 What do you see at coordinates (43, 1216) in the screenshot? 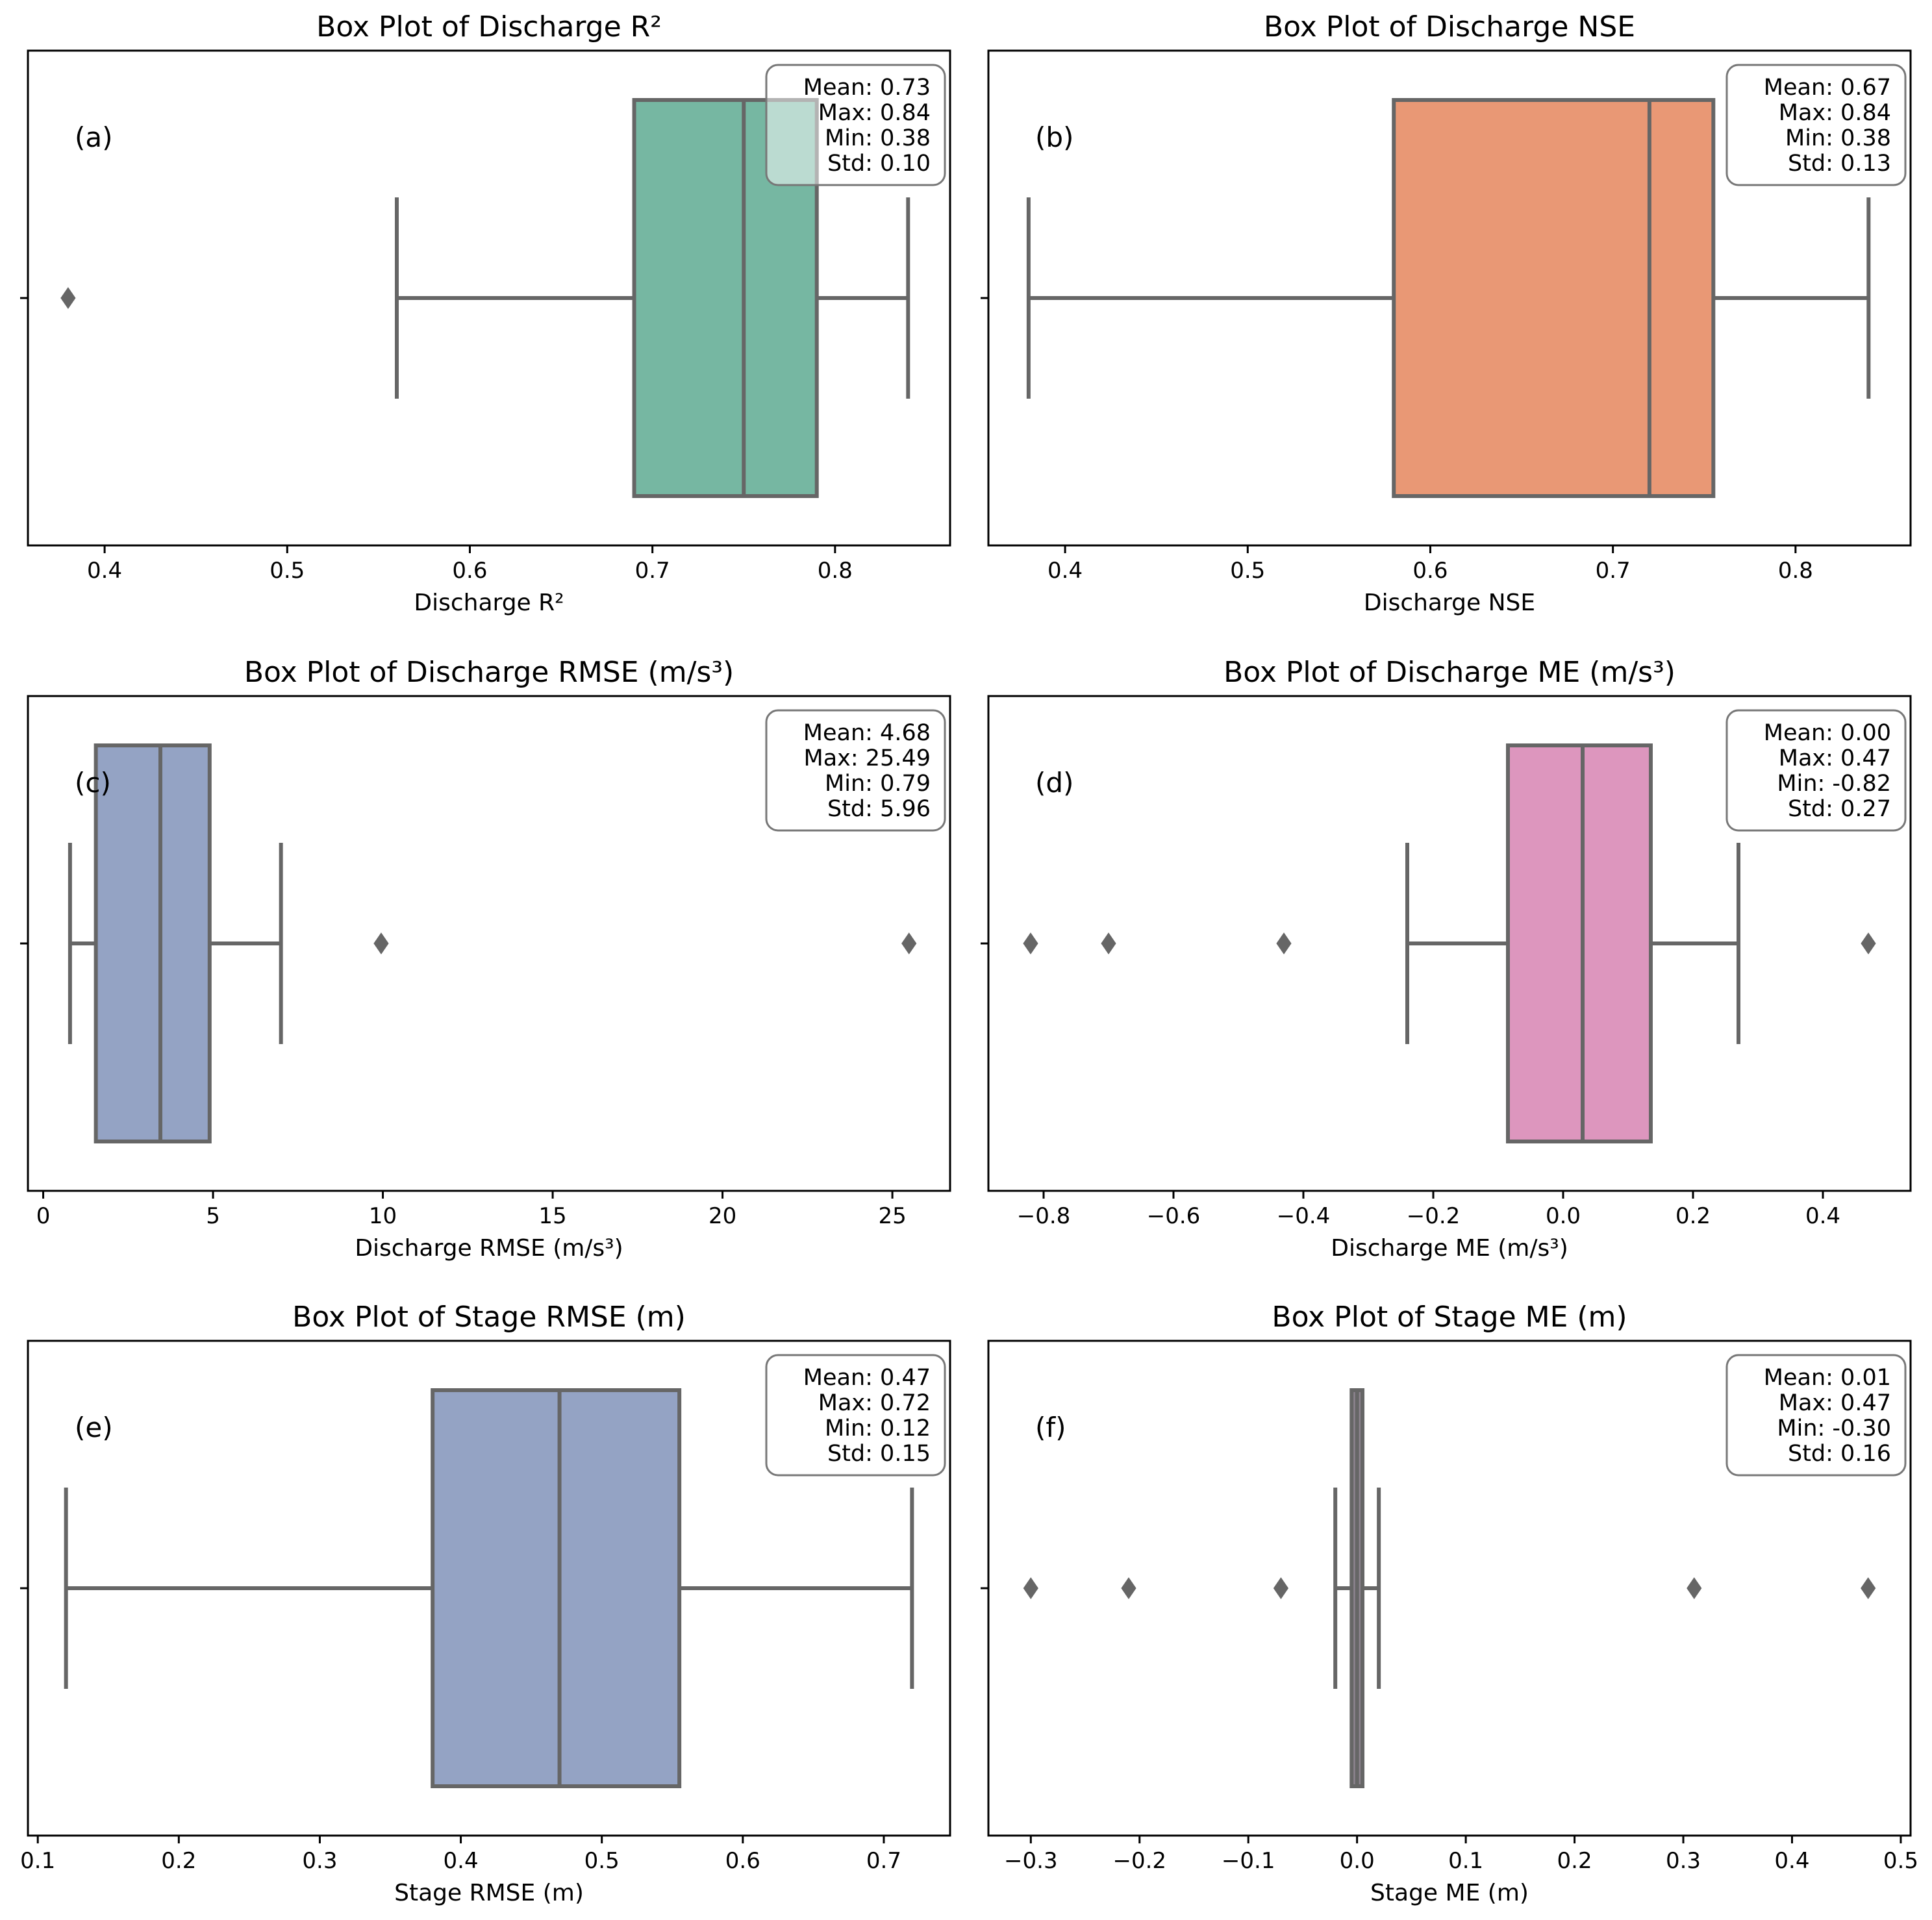
I see `x-tick-label: 0` at bounding box center [43, 1216].